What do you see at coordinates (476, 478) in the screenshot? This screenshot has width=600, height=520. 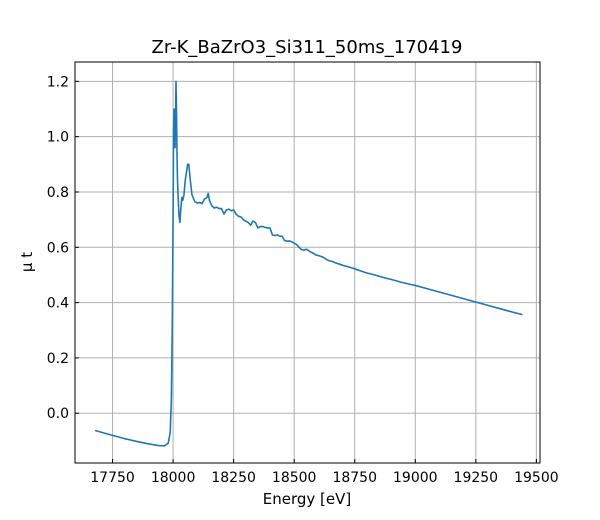 I see `x-tick-label: 19250` at bounding box center [476, 478].